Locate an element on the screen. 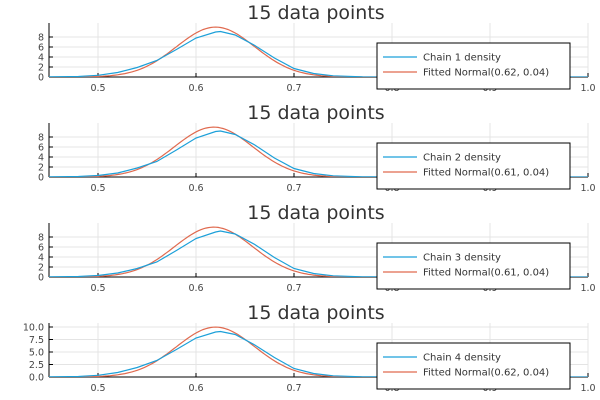 Image resolution: width=600 pixels, height=400 pixels. y-tick-label: 0.0 is located at coordinates (36, 378).